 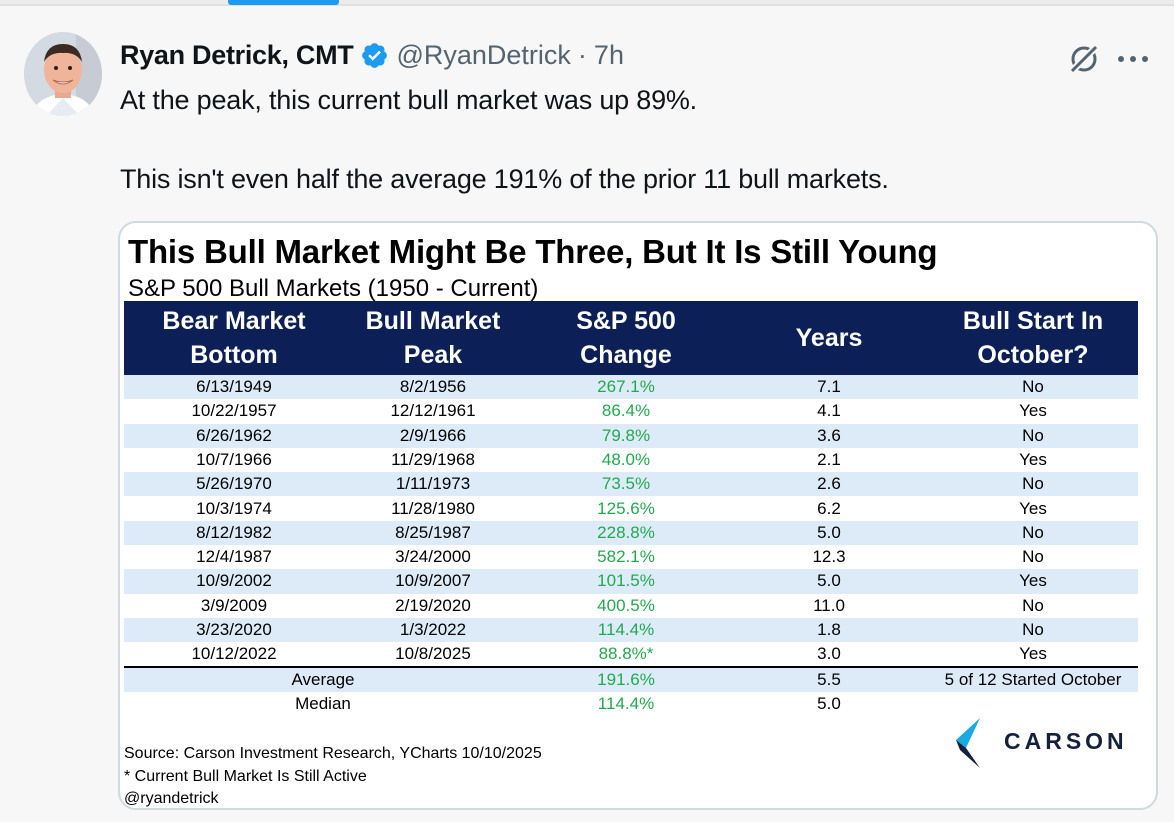 I want to click on header-line: Change, so click(x=626, y=355).